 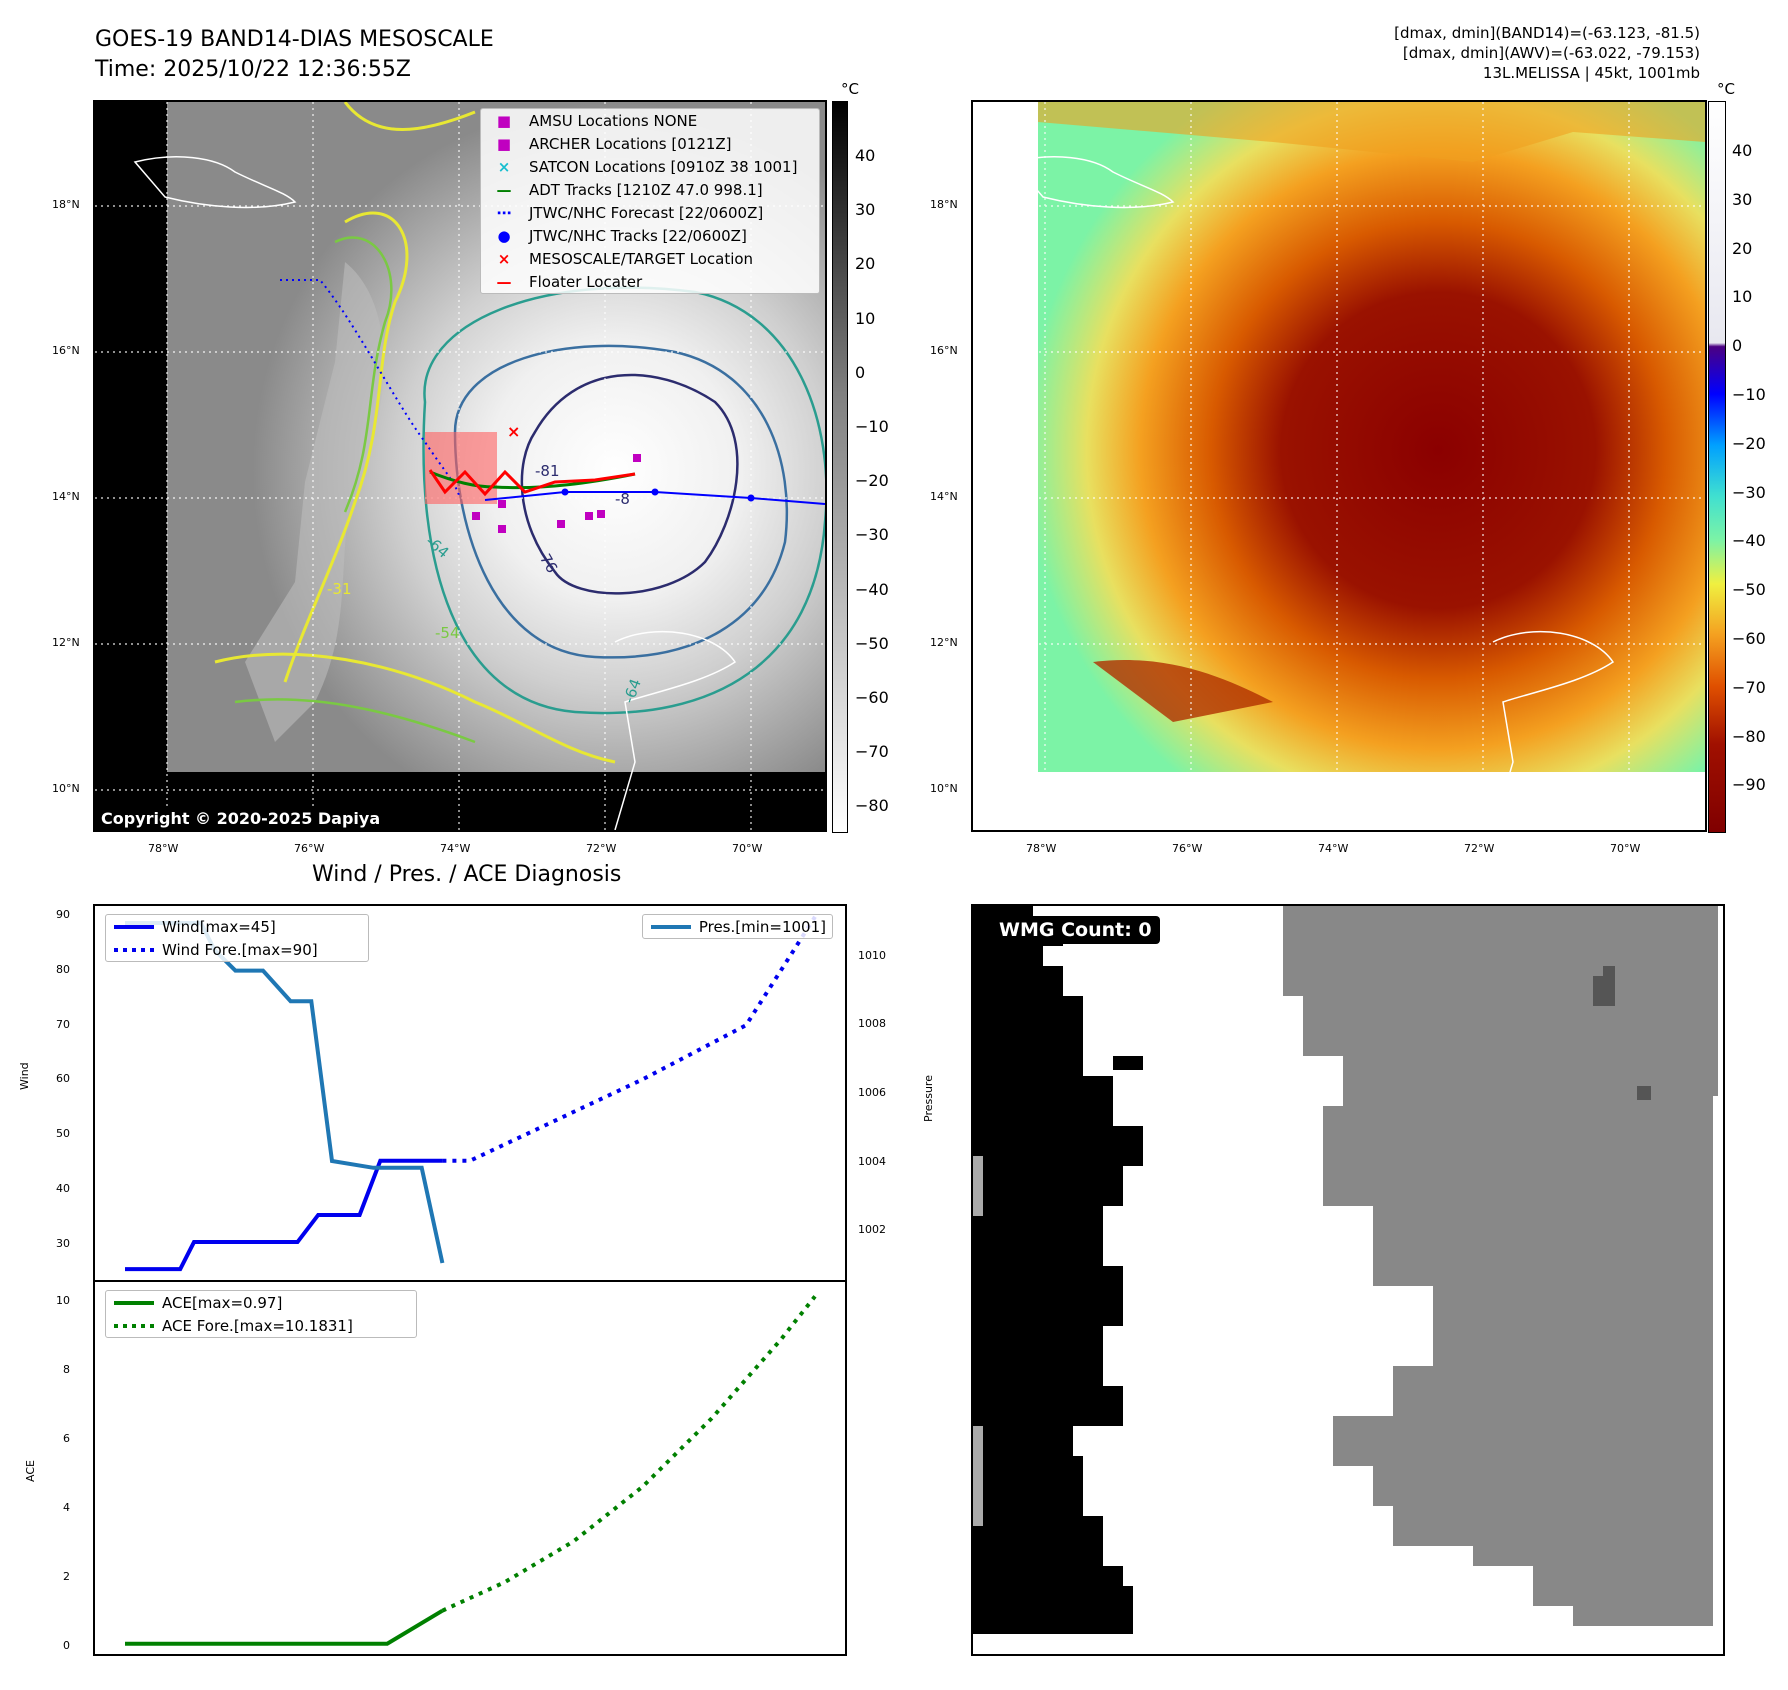 What do you see at coordinates (630, 143) in the screenshot?
I see `legend-label: ARCHER Locations [0121Z]` at bounding box center [630, 143].